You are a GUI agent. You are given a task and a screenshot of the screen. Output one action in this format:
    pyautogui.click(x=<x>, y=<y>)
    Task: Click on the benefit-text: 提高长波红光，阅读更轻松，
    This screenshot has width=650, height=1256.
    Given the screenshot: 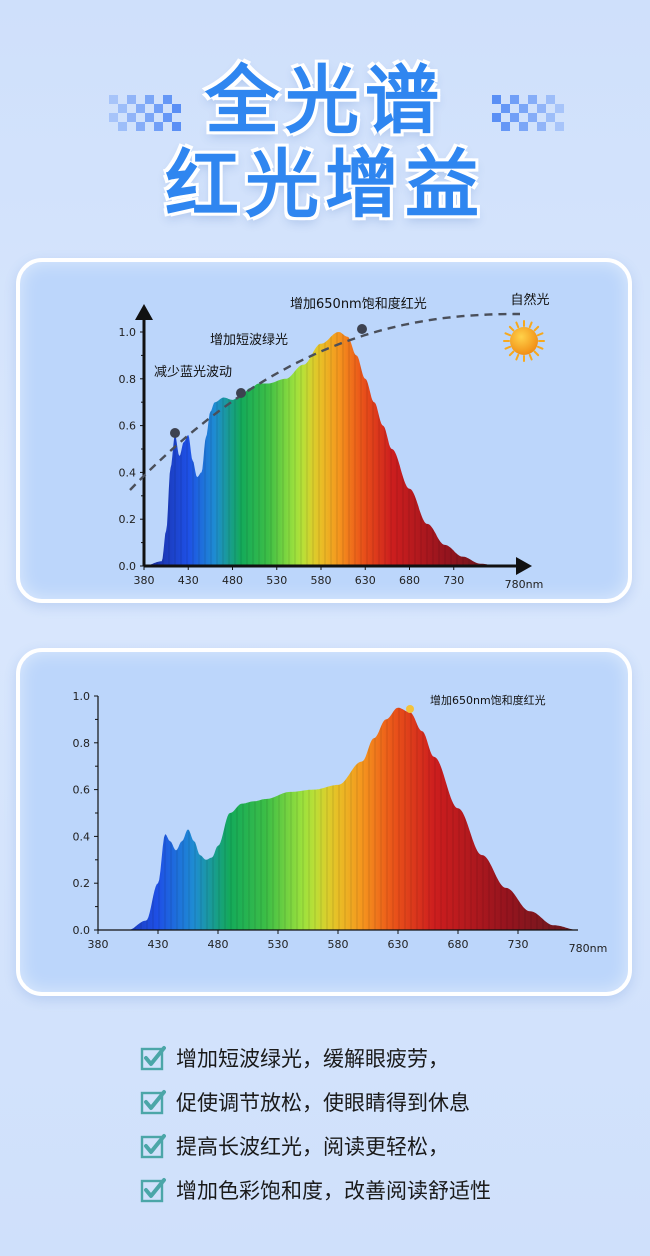 What is the action you would take?
    pyautogui.click(x=312, y=1147)
    